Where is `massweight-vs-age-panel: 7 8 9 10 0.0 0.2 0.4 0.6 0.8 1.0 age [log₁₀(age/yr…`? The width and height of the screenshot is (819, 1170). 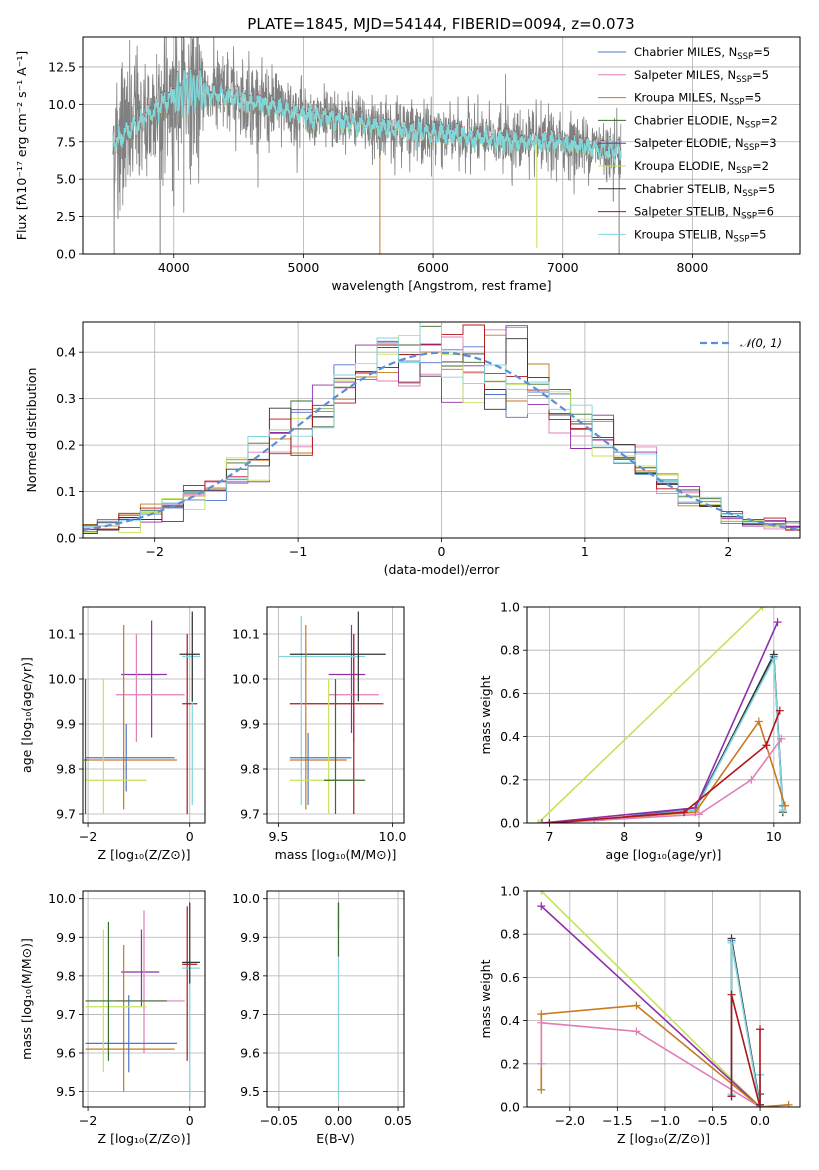 massweight-vs-age-panel: 7 8 9 10 0.0 0.2 0.4 0.6 0.8 1.0 age [log₁₀(age/yr… is located at coordinates (639, 731).